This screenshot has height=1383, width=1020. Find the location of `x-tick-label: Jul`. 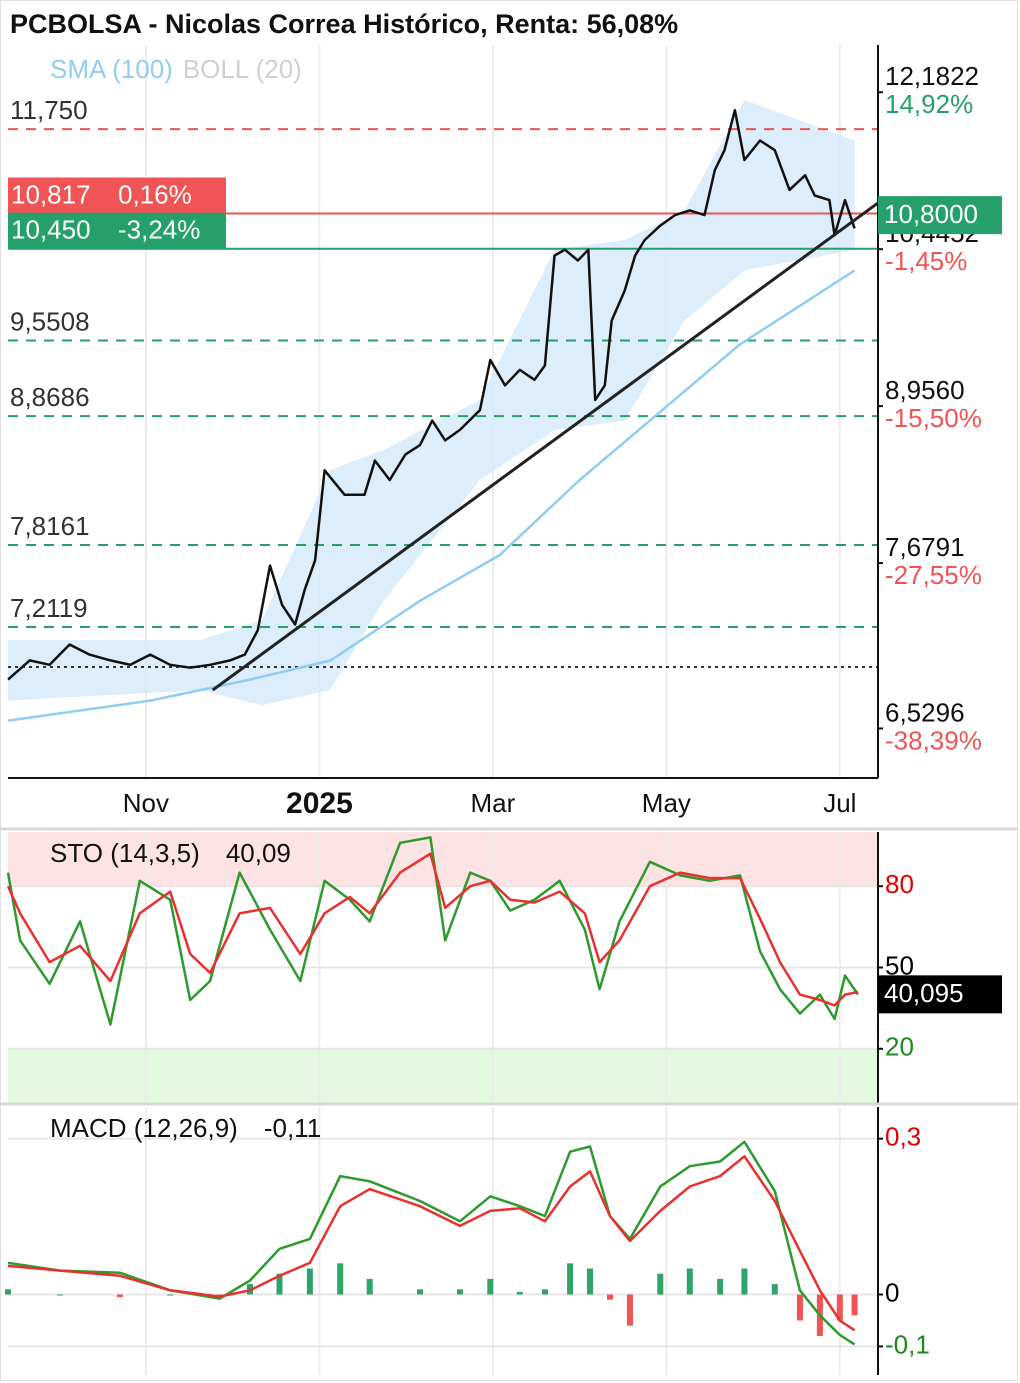

x-tick-label: Jul is located at coordinates (839, 803).